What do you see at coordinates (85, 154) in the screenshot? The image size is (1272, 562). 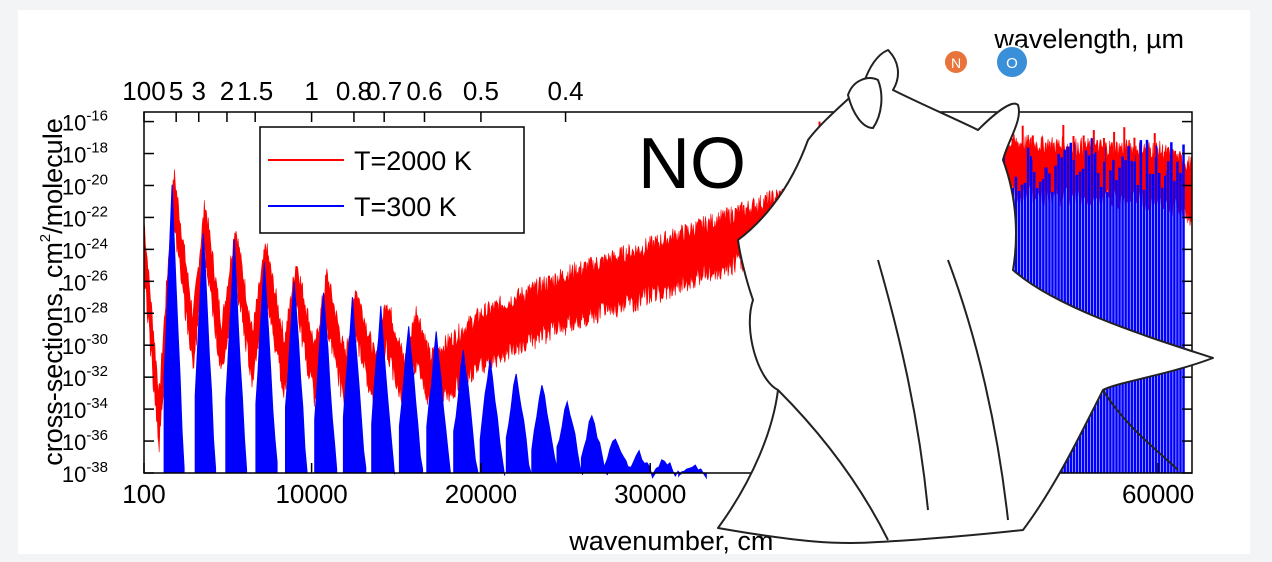 I see `y-tick-label: 10-18` at bounding box center [85, 154].